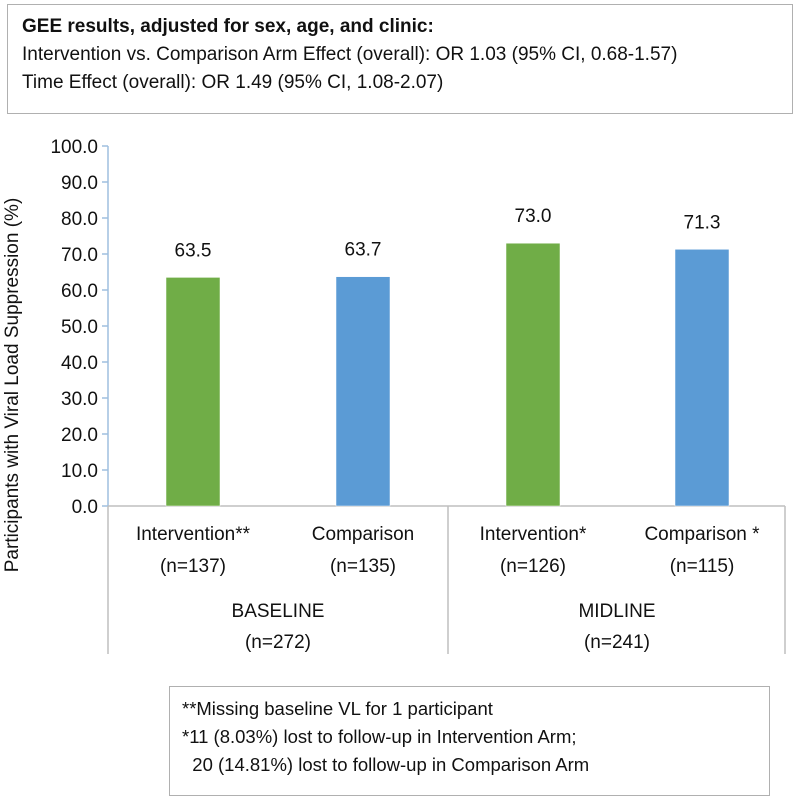 Image resolution: width=800 pixels, height=803 pixels. Describe the element at coordinates (193, 534) in the screenshot. I see `category-label: Intervention**` at that location.